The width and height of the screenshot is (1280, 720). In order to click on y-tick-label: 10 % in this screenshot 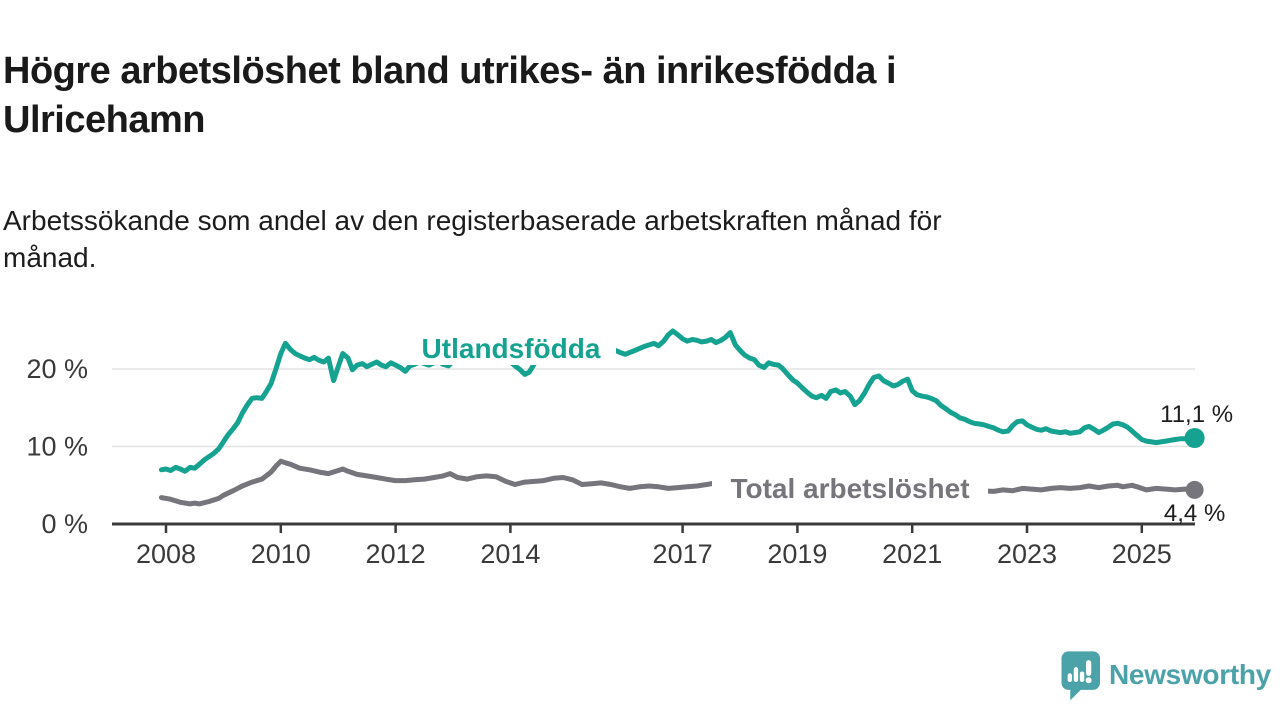, I will do `click(57, 447)`.